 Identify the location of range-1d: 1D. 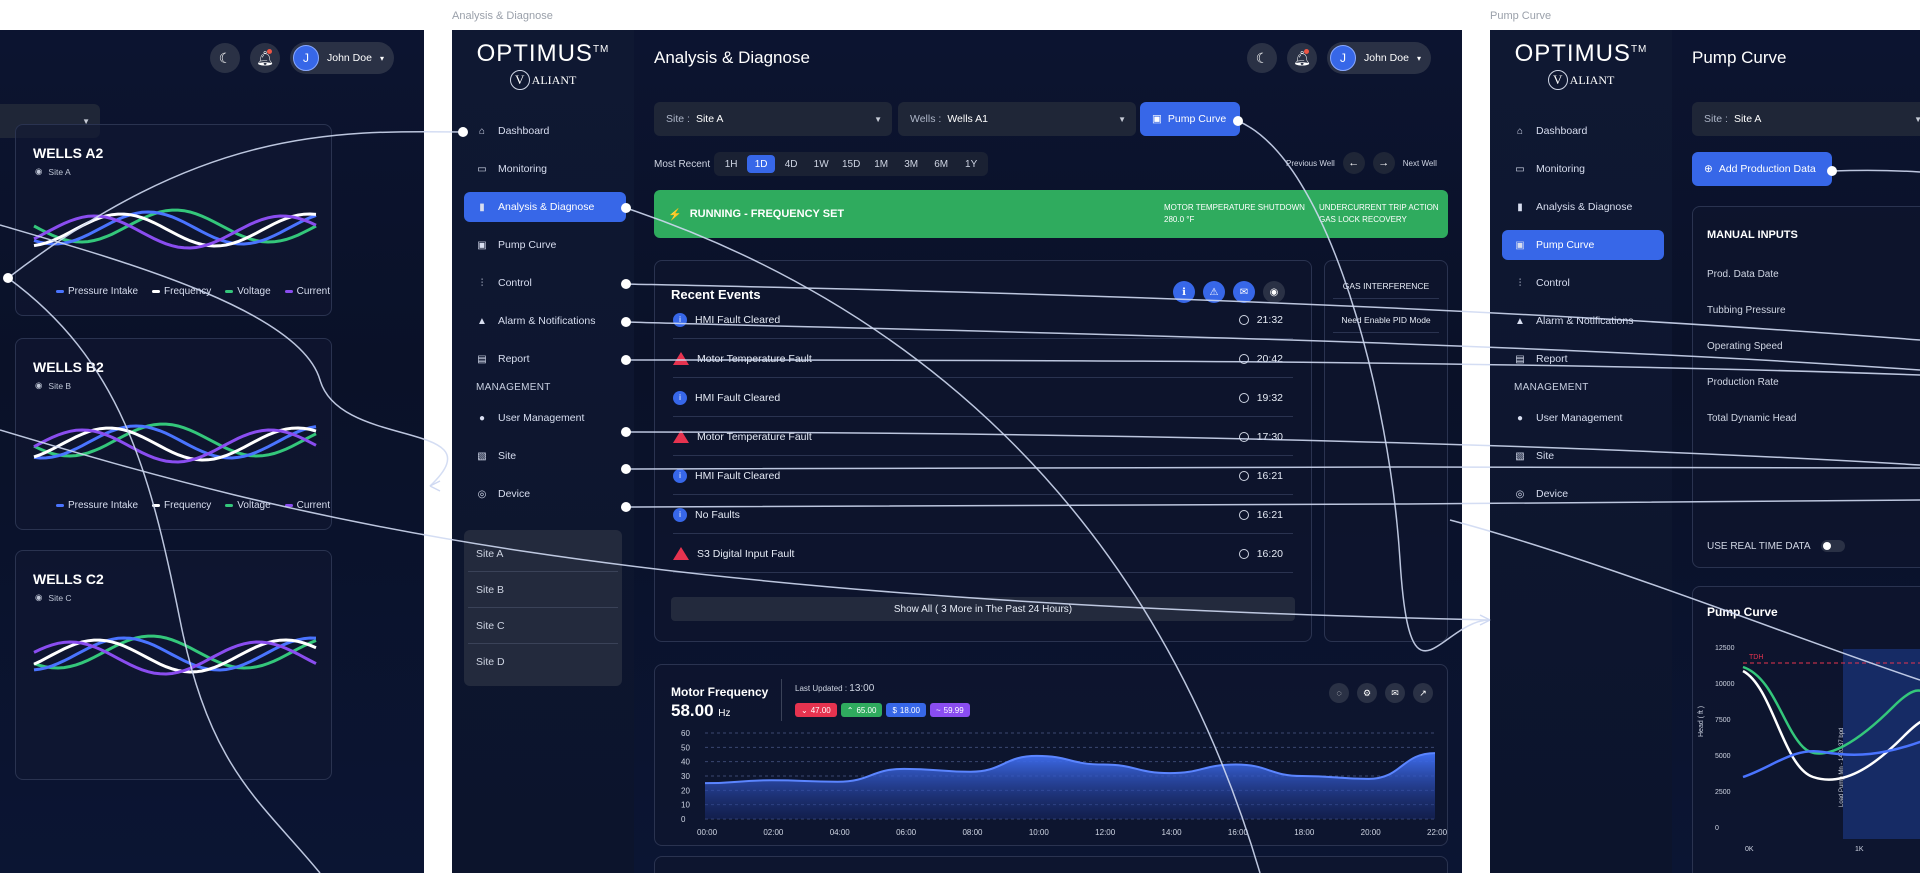
(761, 164).